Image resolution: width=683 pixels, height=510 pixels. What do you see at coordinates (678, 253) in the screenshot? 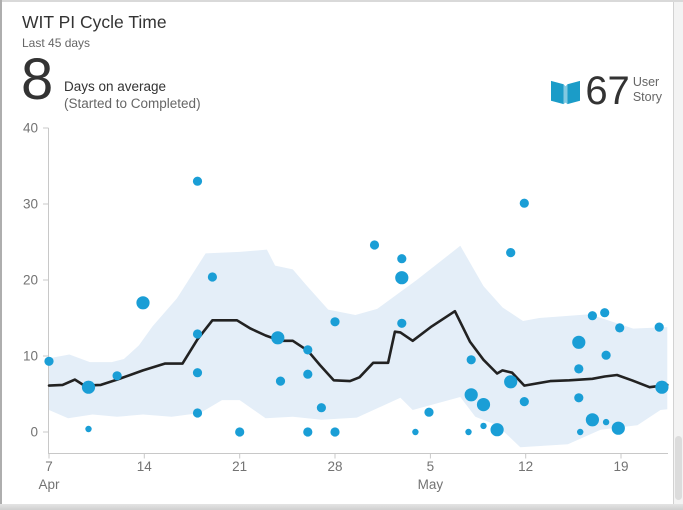
I see `vertical-scrollbar` at bounding box center [678, 253].